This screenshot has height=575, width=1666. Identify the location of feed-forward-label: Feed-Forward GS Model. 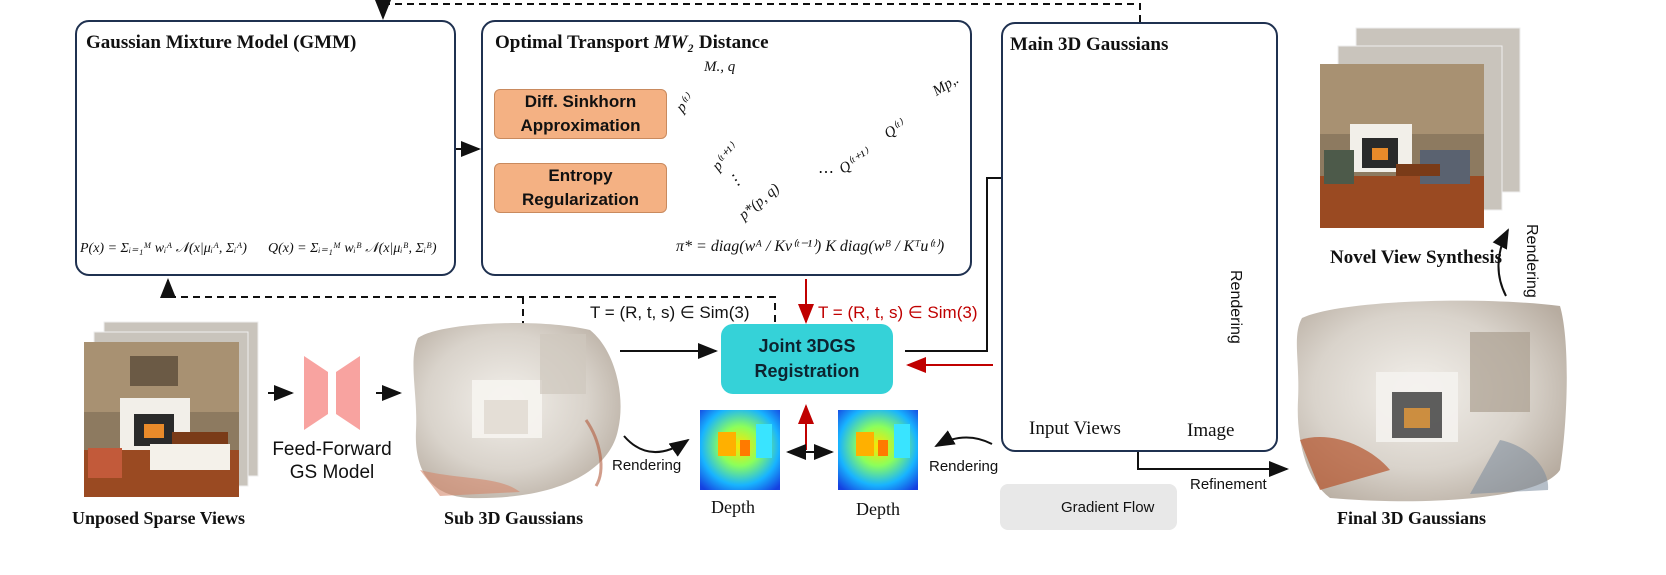
(332, 461).